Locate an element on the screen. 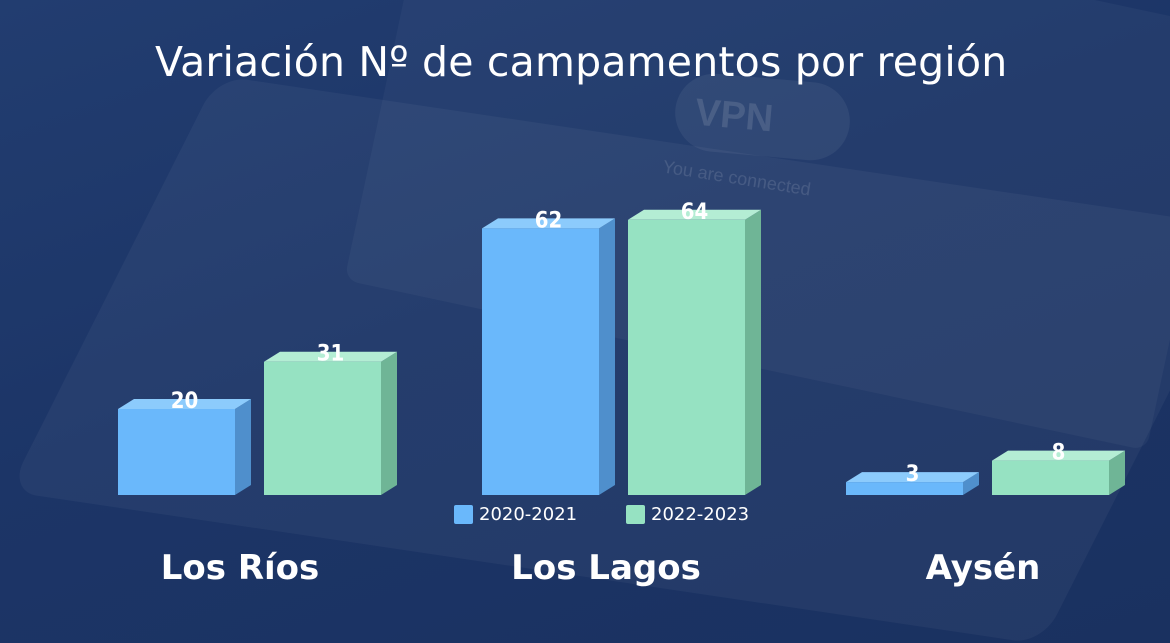  category-label-aysen: Aysén is located at coordinates (983, 568).